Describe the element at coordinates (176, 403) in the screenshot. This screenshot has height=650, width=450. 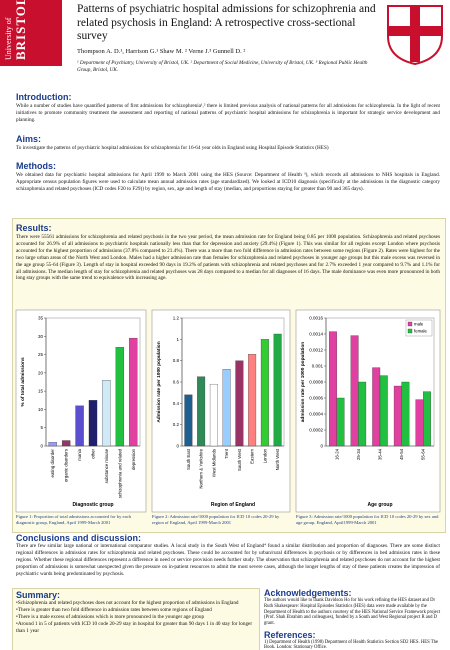
I see `y-tick-label: 0.4` at that location.